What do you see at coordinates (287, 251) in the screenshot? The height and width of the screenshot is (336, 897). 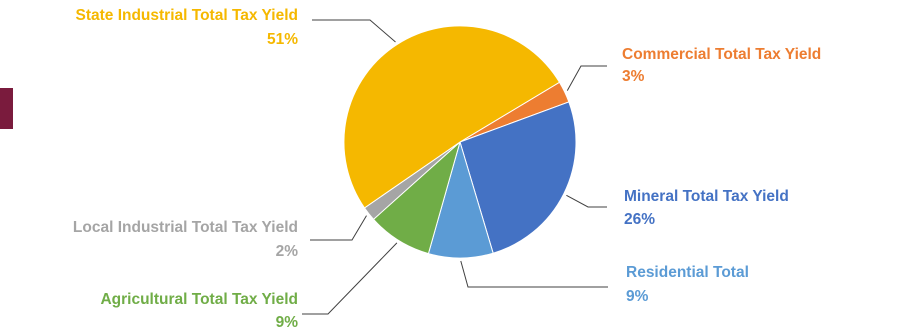 I see `slice-percent-local-industrial: 2%` at bounding box center [287, 251].